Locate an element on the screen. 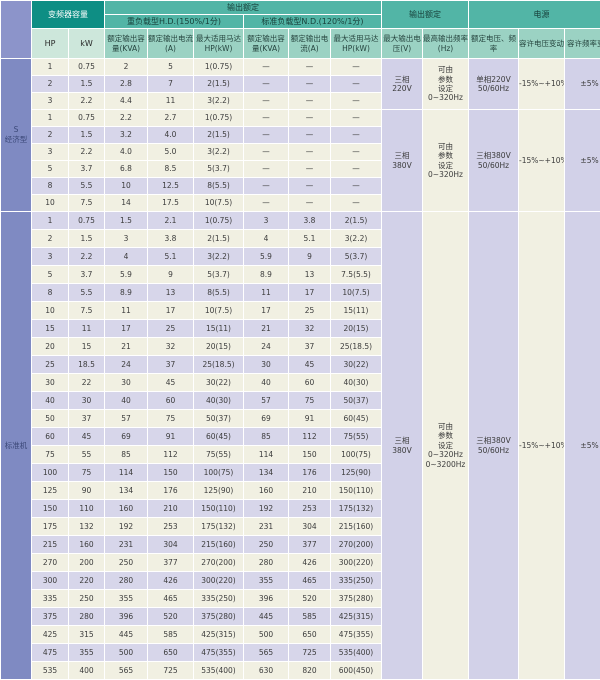 The image size is (600, 680). spec-value-cell: 465 is located at coordinates (309, 580).